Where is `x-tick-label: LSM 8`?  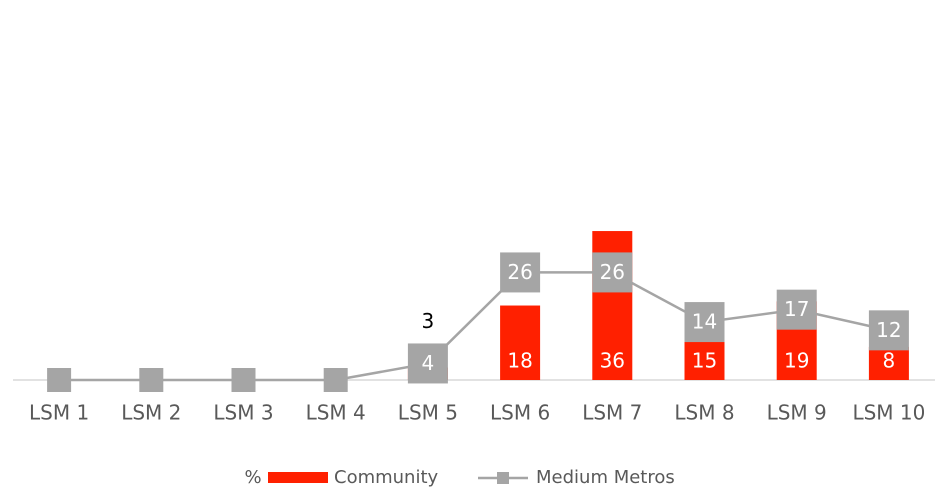 x-tick-label: LSM 8 is located at coordinates (704, 413).